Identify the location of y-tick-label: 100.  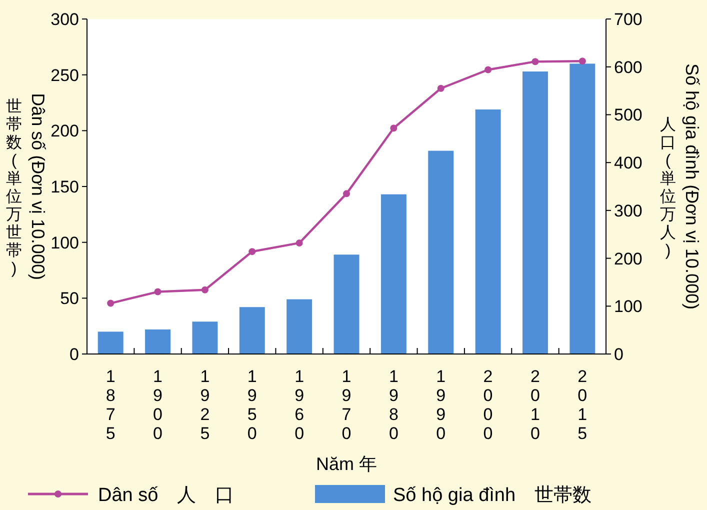
(64, 242).